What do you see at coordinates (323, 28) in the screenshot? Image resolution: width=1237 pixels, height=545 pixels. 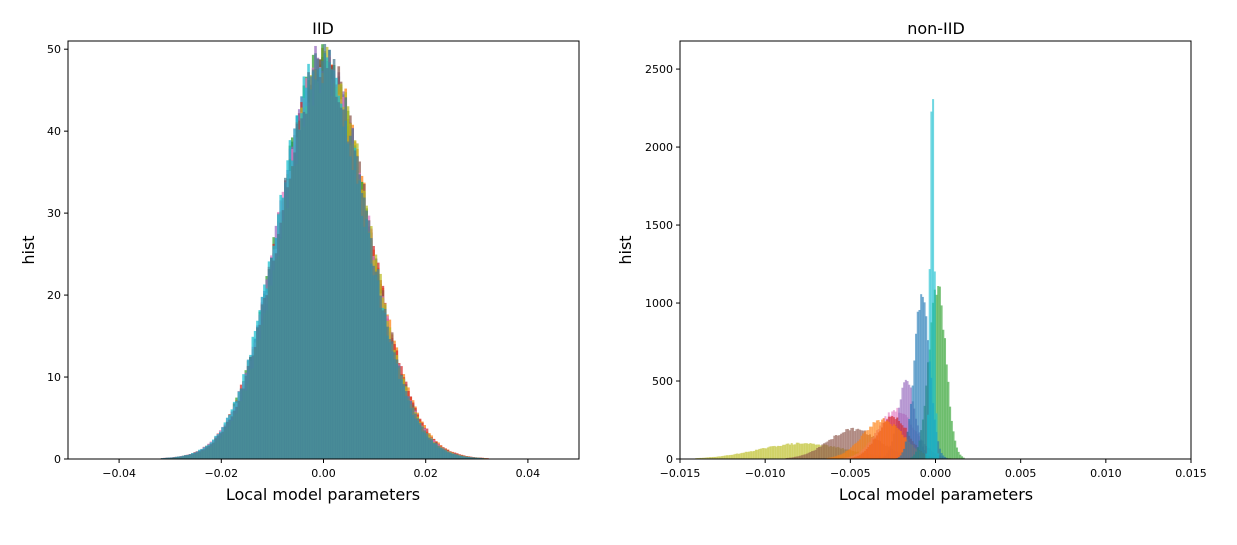 I see `iid-chart-title: IID` at bounding box center [323, 28].